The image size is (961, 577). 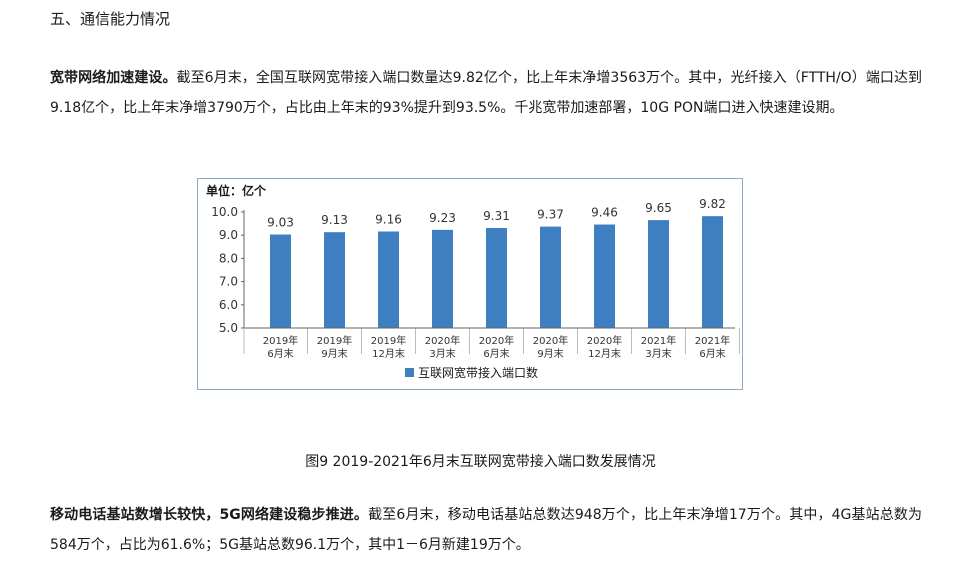 I want to click on x-tick-label: 2021年 3月末, so click(x=658, y=347).